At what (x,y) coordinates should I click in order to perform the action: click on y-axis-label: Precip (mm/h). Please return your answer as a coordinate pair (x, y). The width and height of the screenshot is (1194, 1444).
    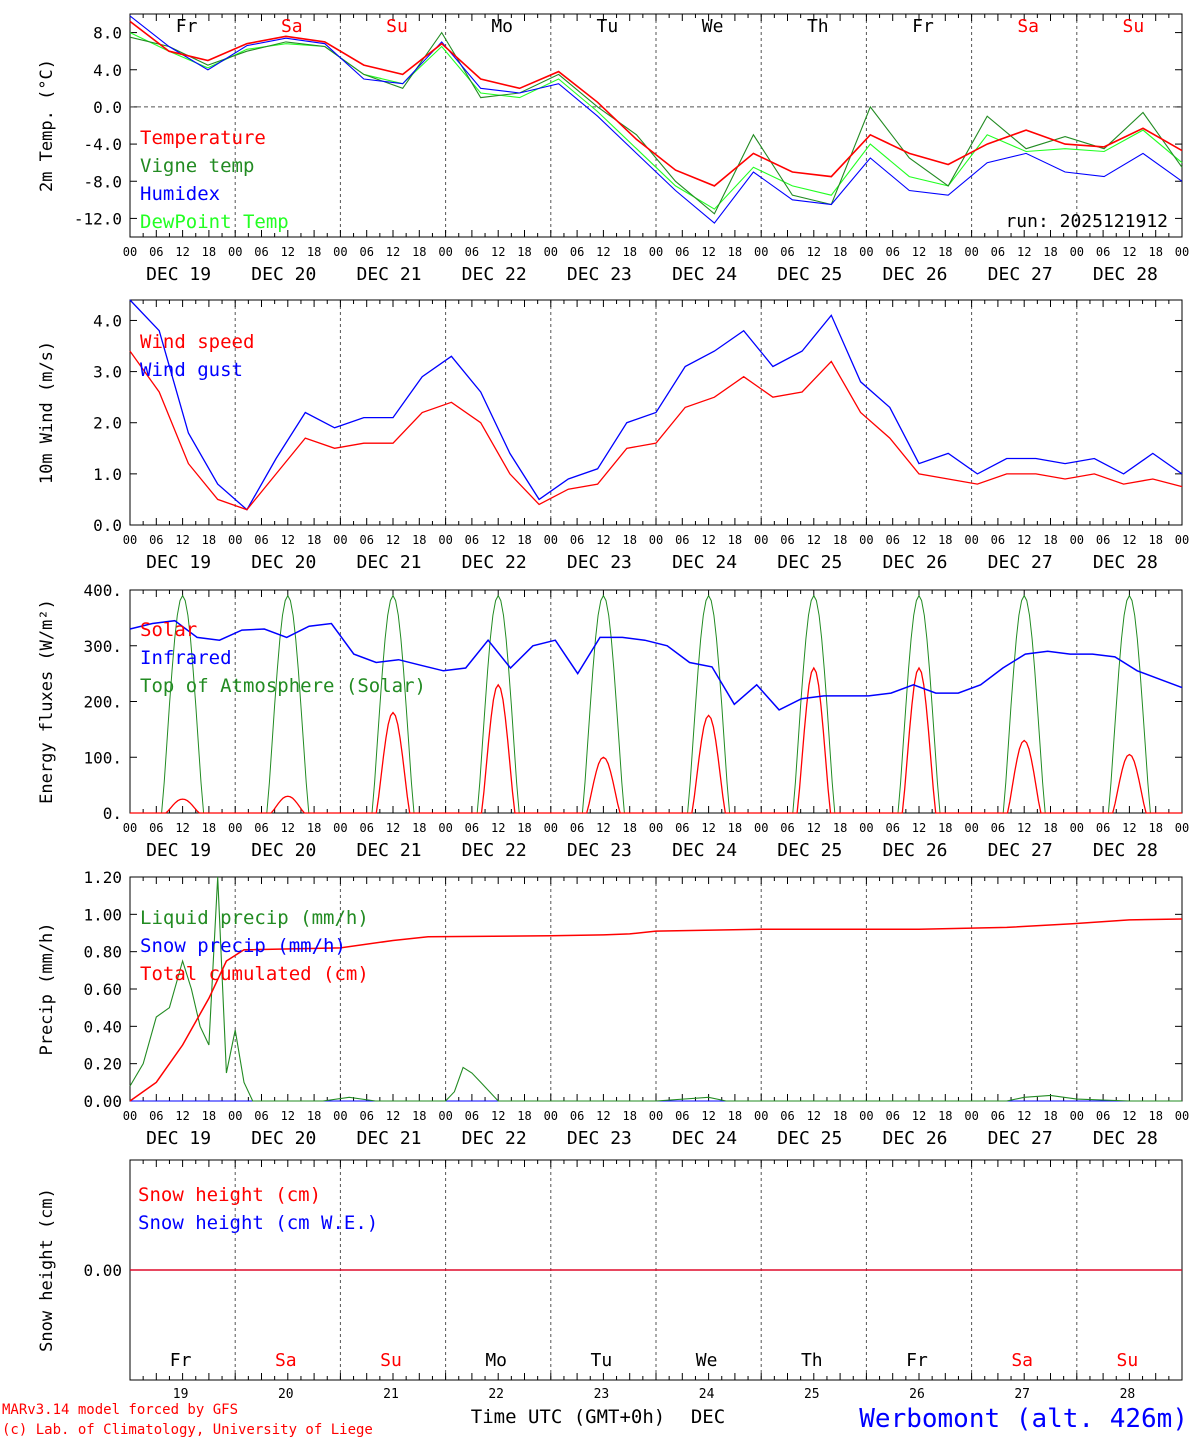
    Looking at the image, I should click on (47, 988).